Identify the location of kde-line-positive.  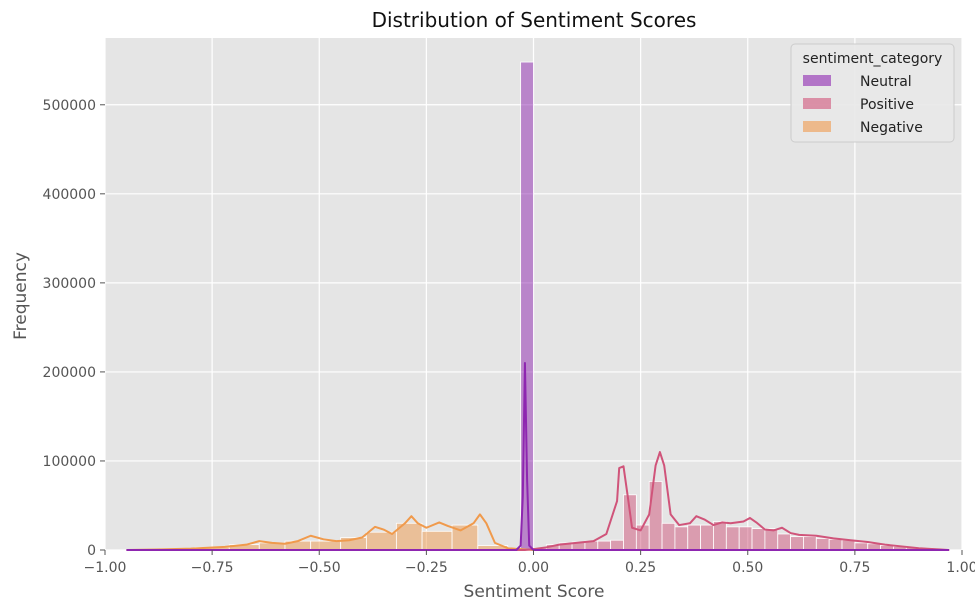
(538, 501).